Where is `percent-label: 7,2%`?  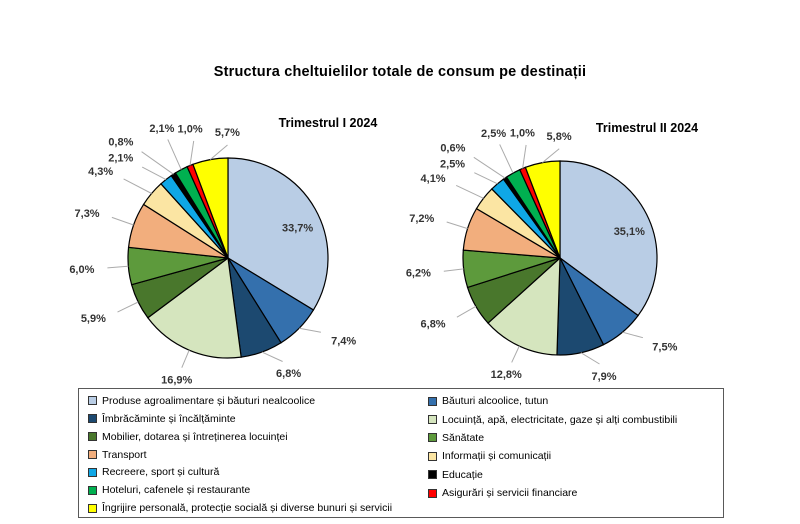
percent-label: 7,2% is located at coordinates (421, 219).